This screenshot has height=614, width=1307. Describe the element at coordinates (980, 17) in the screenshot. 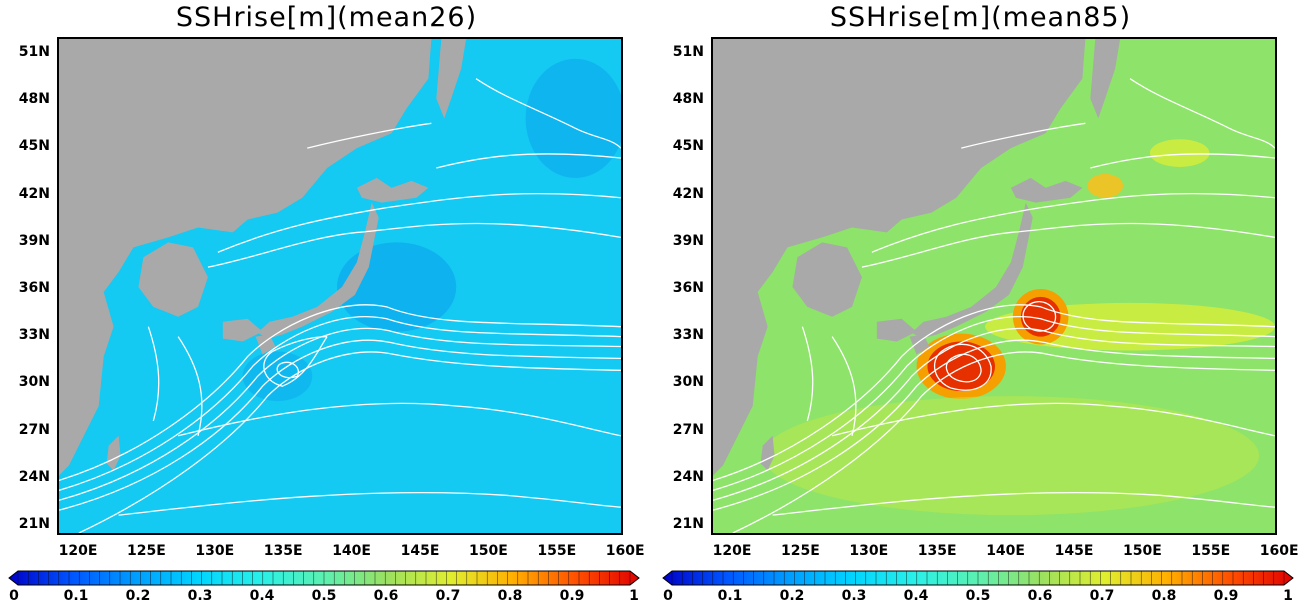

I see `panel-title: SSHrise[m](mean85)` at that location.